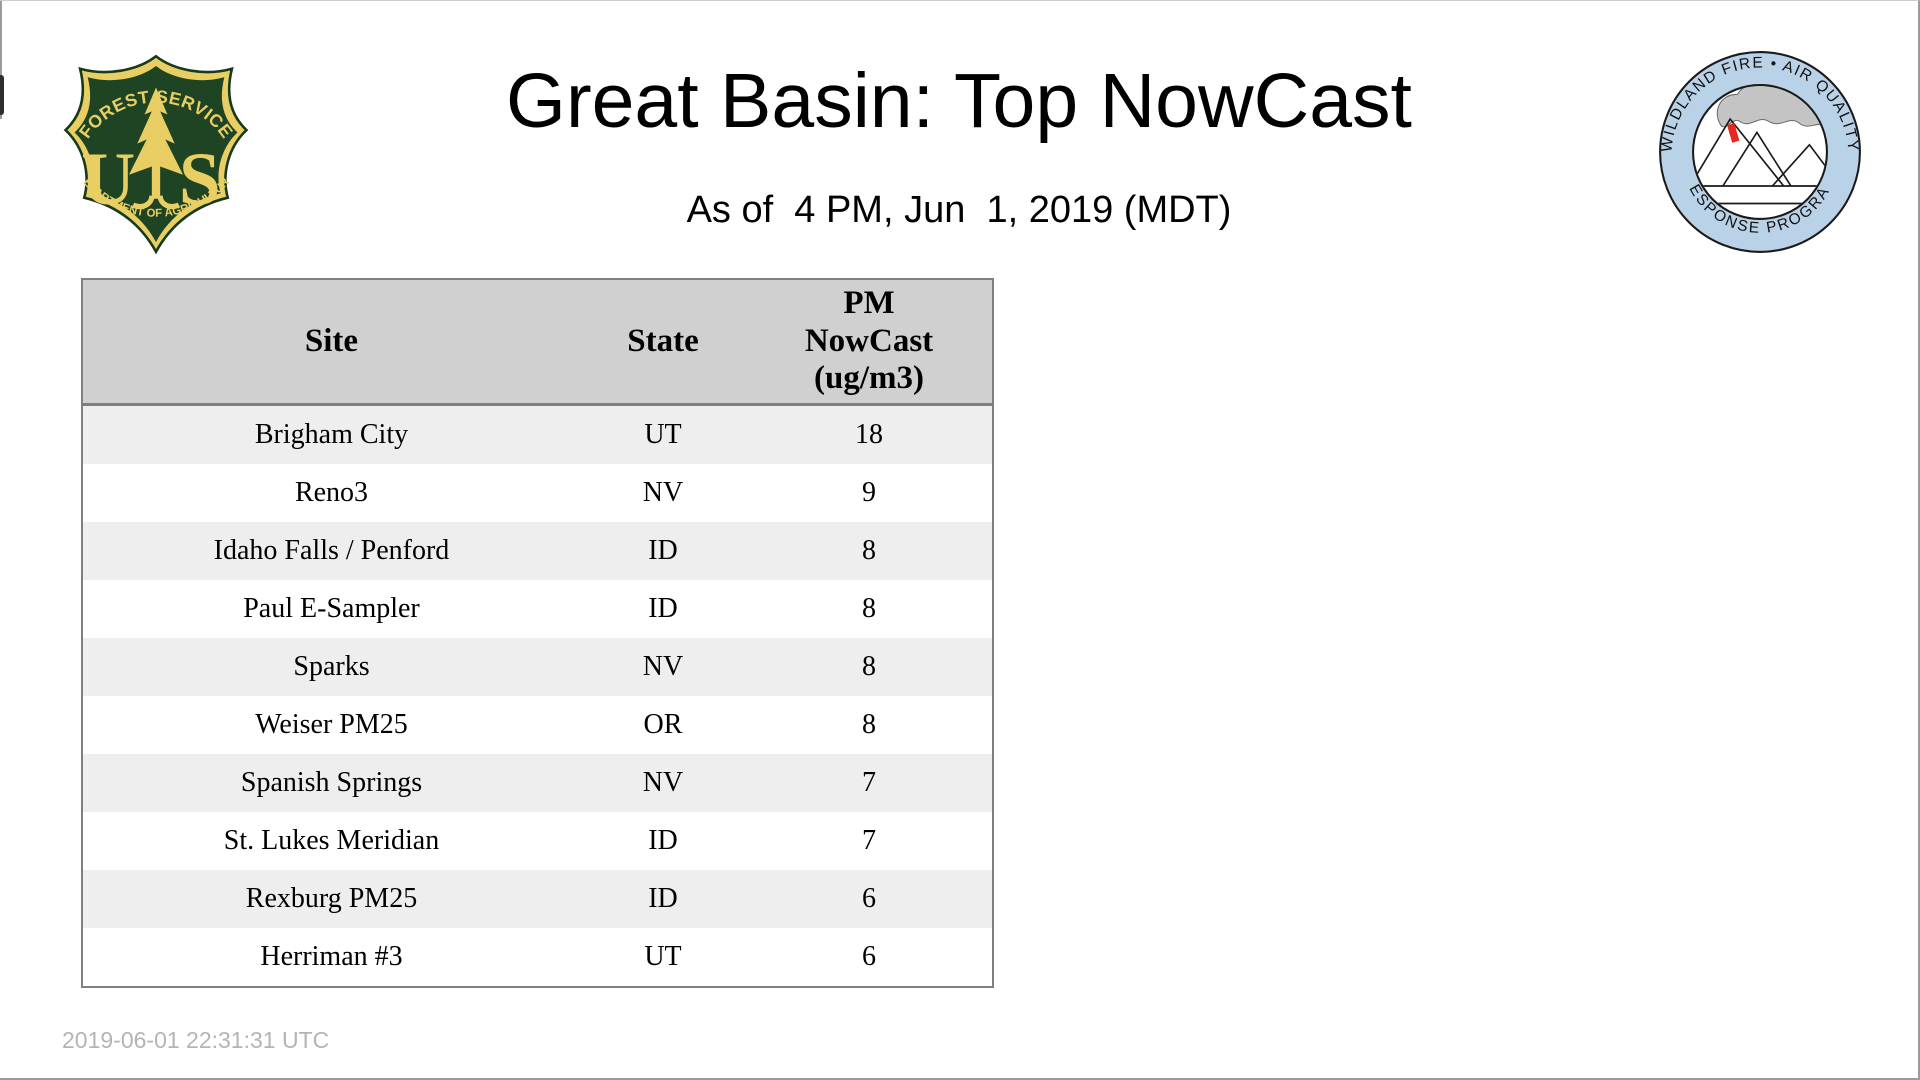  What do you see at coordinates (537, 434) in the screenshot?
I see `table-row: Brigham City UT 18` at bounding box center [537, 434].